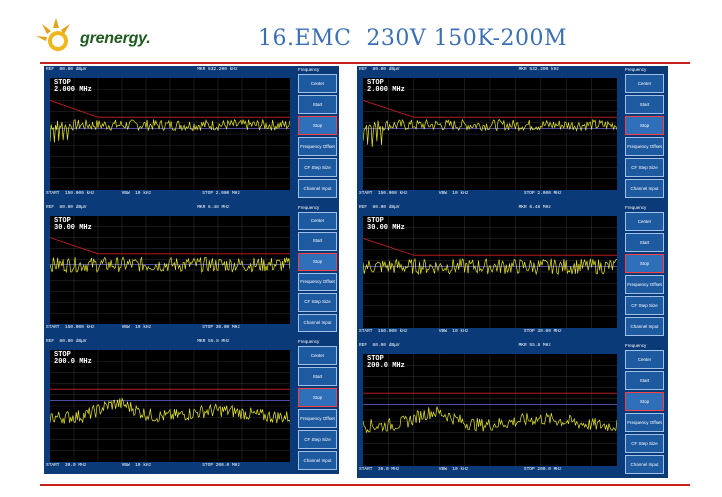  I want to click on sun-logo-icon, so click(53, 34).